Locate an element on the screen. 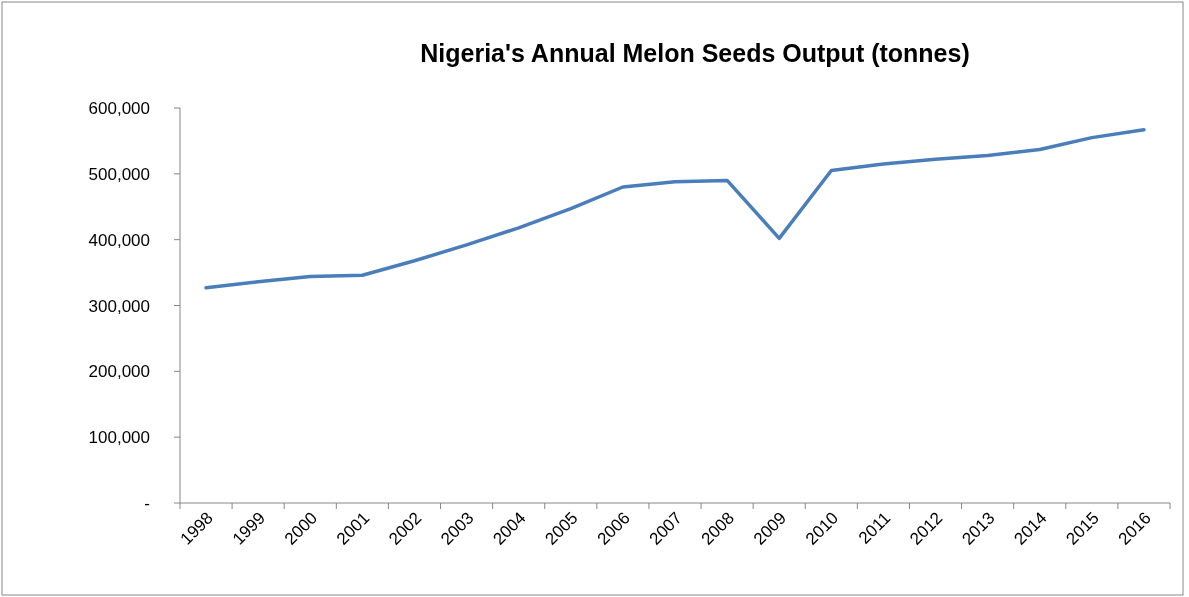 Image resolution: width=1189 pixels, height=597 pixels. y-tick-label: 100,000 is located at coordinates (119, 438).